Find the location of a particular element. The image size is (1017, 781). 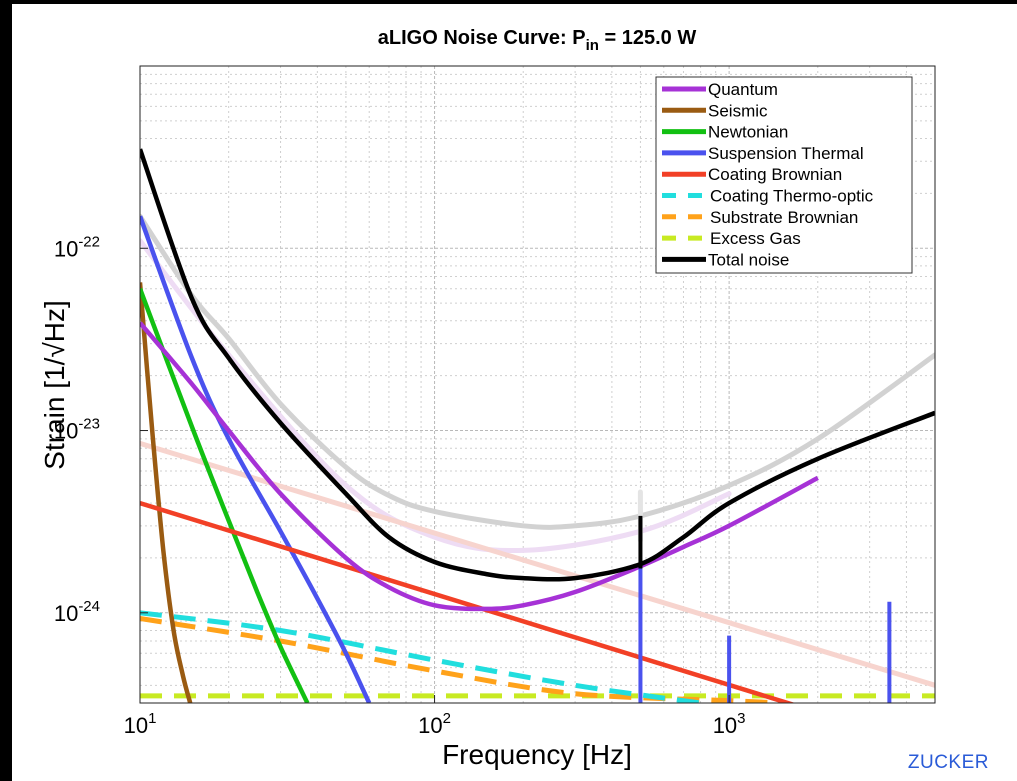

series-coating-thermo-optic is located at coordinates (420, 656).